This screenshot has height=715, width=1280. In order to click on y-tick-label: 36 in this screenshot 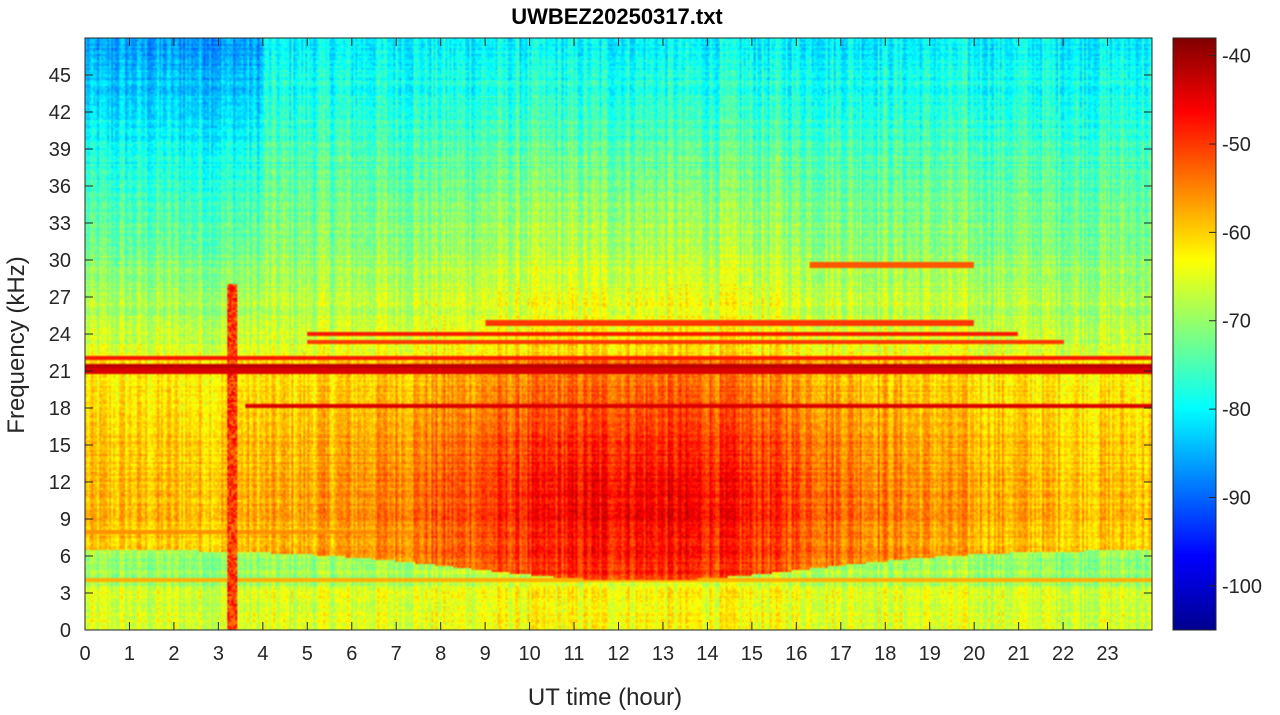, I will do `click(60, 187)`.